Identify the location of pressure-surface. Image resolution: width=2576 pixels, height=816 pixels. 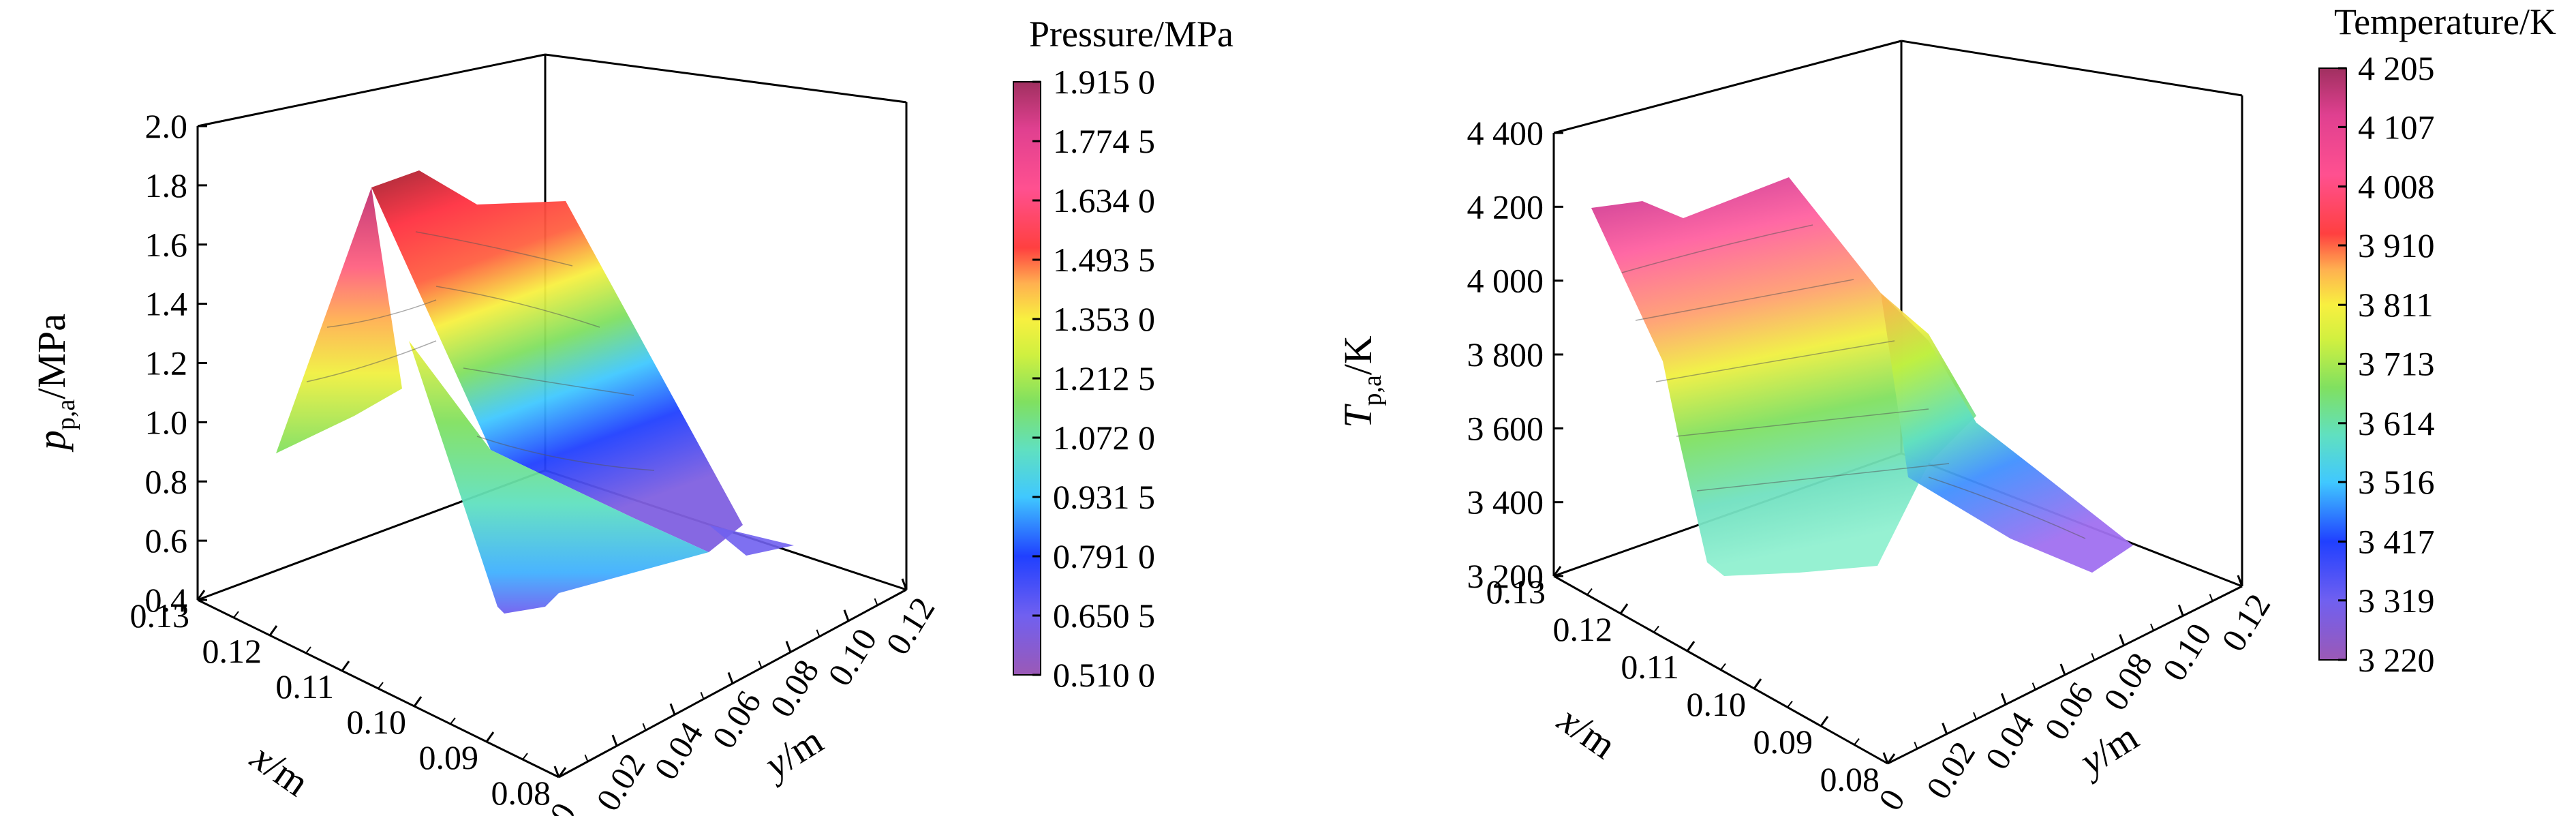
(535, 392).